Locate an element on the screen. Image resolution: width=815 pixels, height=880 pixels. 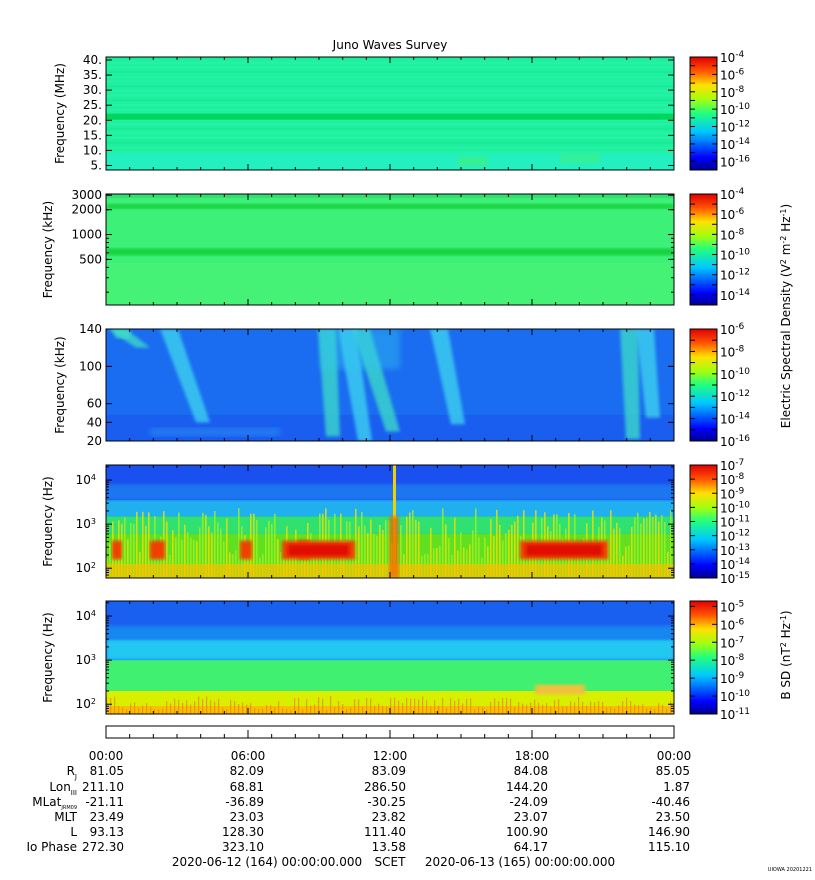
ephemeris-value: 13.58 is located at coordinates (389, 847).